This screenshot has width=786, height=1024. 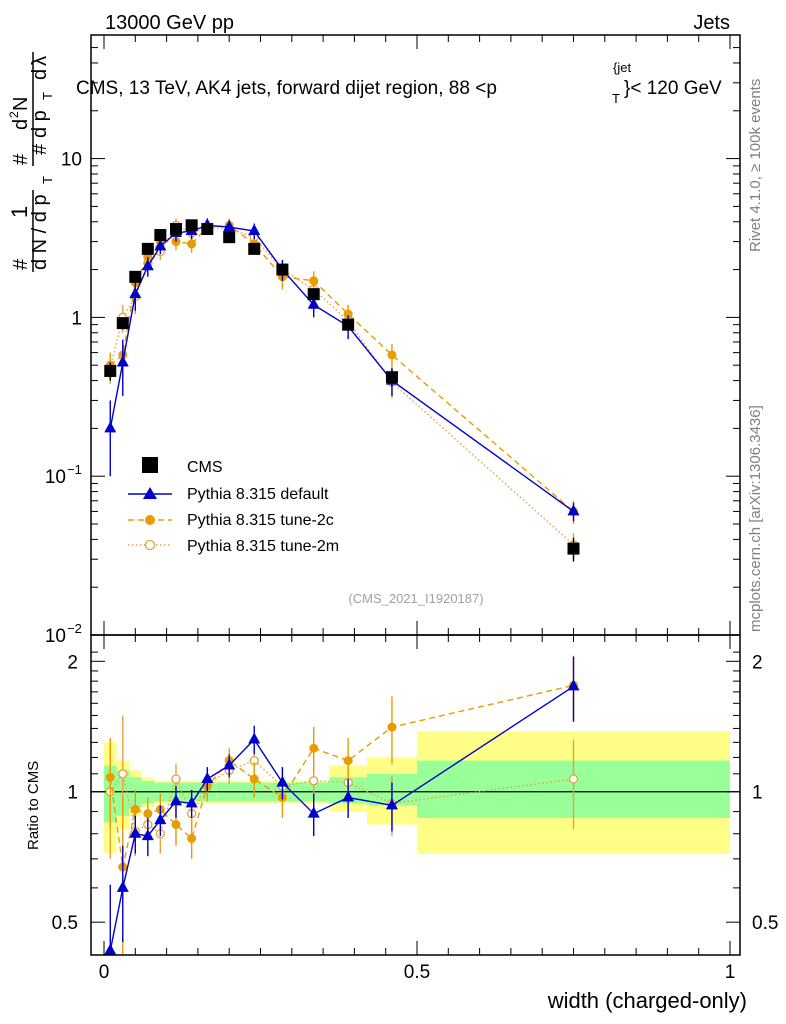 What do you see at coordinates (647, 1000) in the screenshot?
I see `xlabel: width (charged-only)` at bounding box center [647, 1000].